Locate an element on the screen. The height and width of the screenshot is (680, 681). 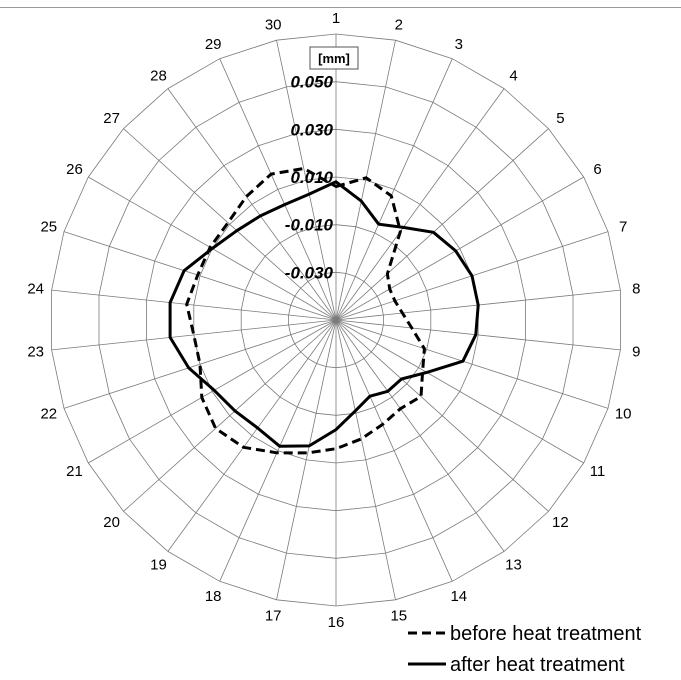
spoke-label: 20 is located at coordinates (111, 522).